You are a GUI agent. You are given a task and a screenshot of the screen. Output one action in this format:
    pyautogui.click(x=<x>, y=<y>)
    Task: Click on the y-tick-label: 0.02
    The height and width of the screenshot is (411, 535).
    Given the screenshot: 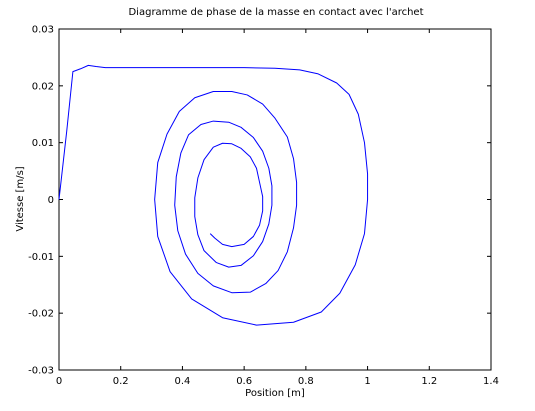 What is the action you would take?
    pyautogui.click(x=43, y=86)
    